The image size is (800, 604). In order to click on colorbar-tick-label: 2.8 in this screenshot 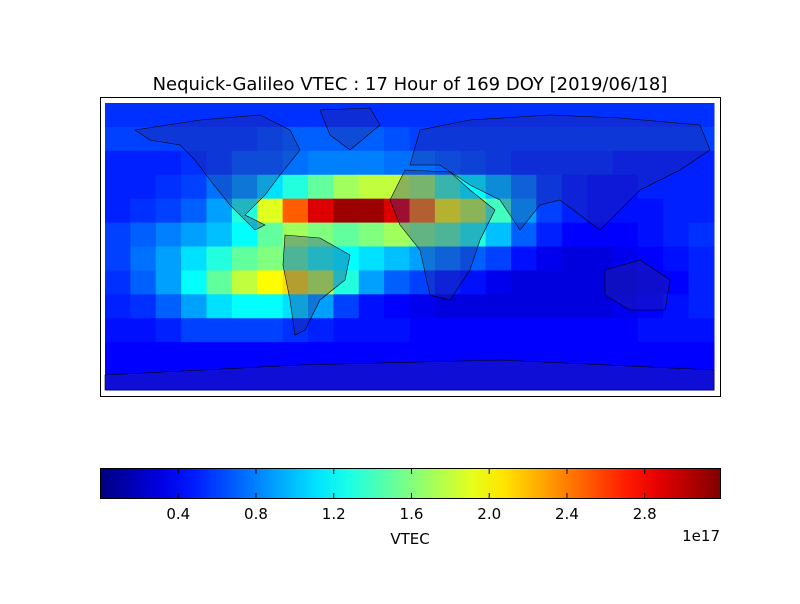, I will do `click(645, 514)`.